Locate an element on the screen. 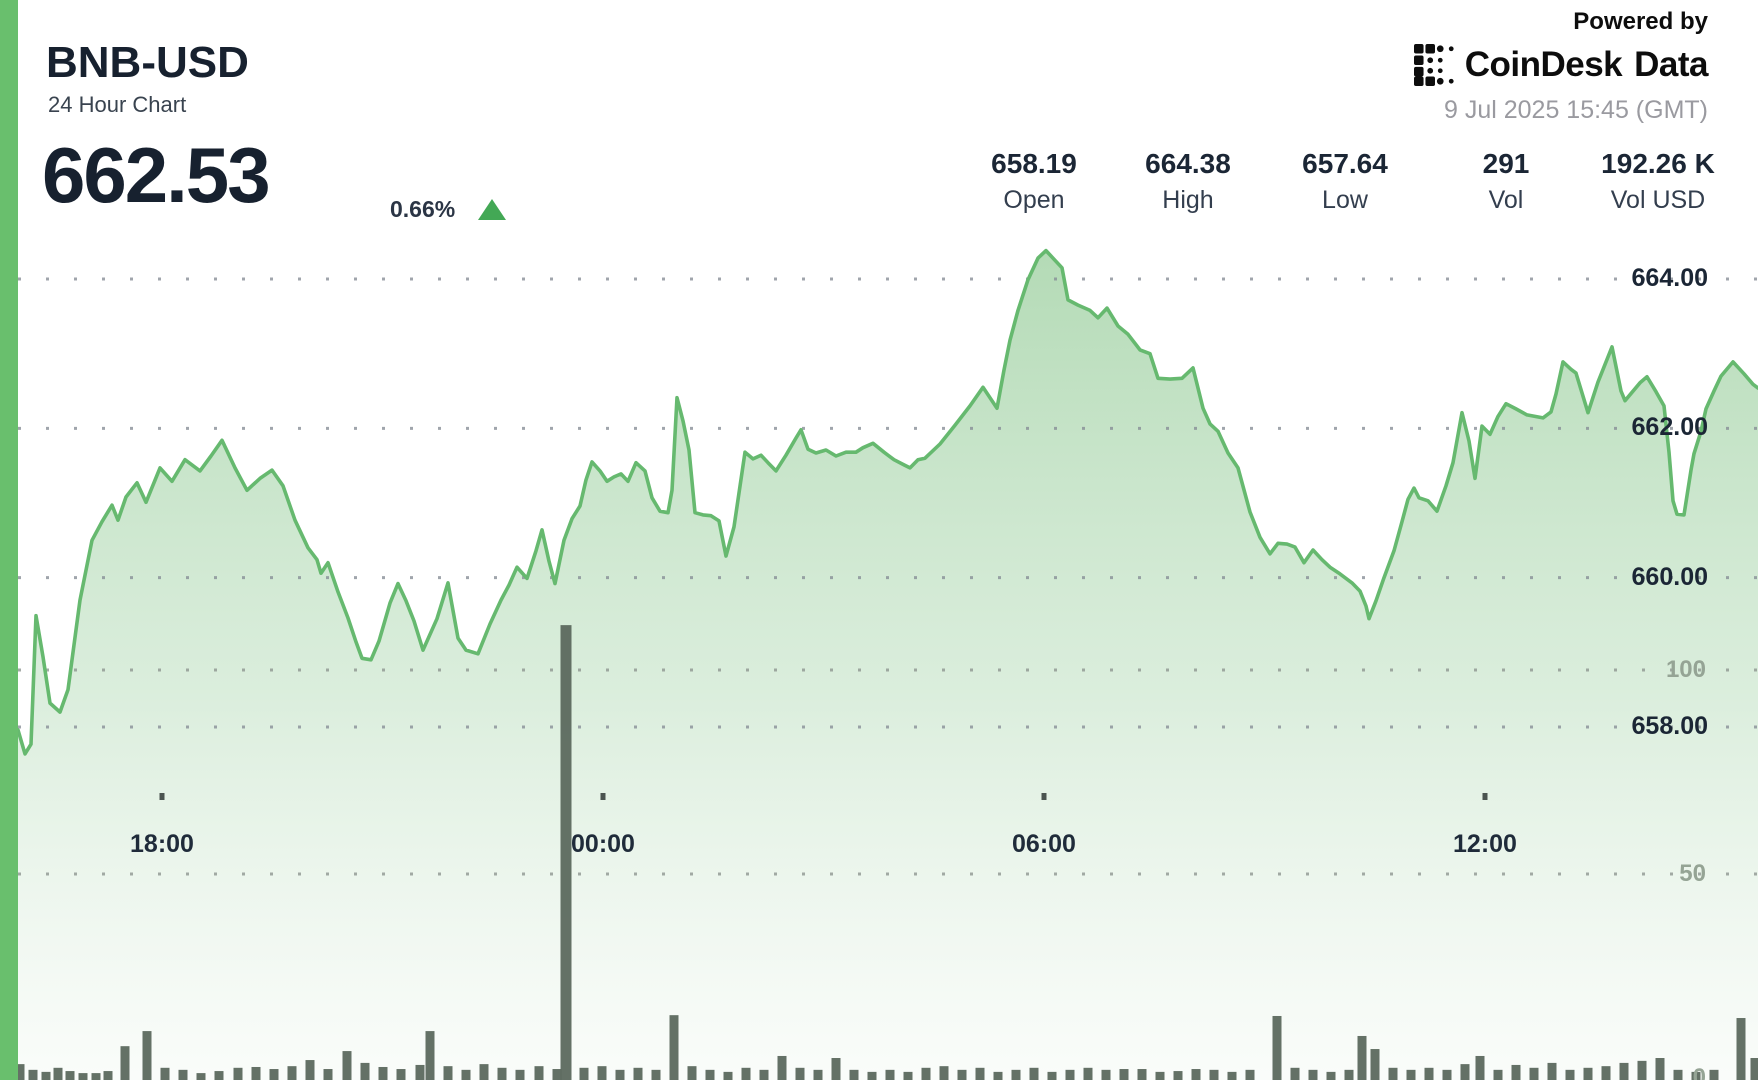 This screenshot has width=1758, height=1080. page-title: BNB-USD is located at coordinates (147, 62).